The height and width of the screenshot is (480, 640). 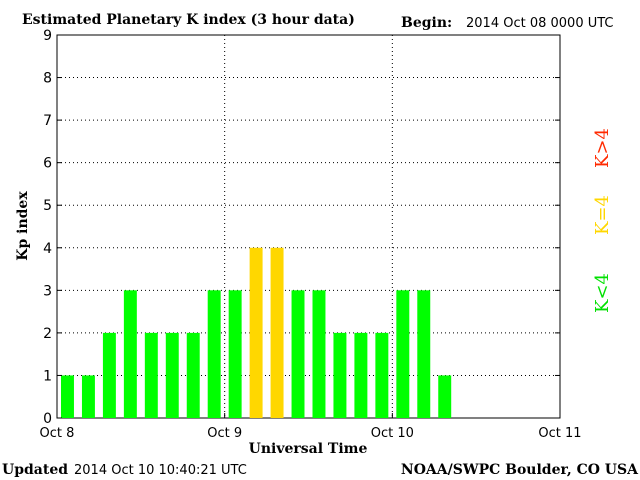 I want to click on updated-value: 2014 Oct 10 10:40:21 UTC, so click(x=160, y=470).